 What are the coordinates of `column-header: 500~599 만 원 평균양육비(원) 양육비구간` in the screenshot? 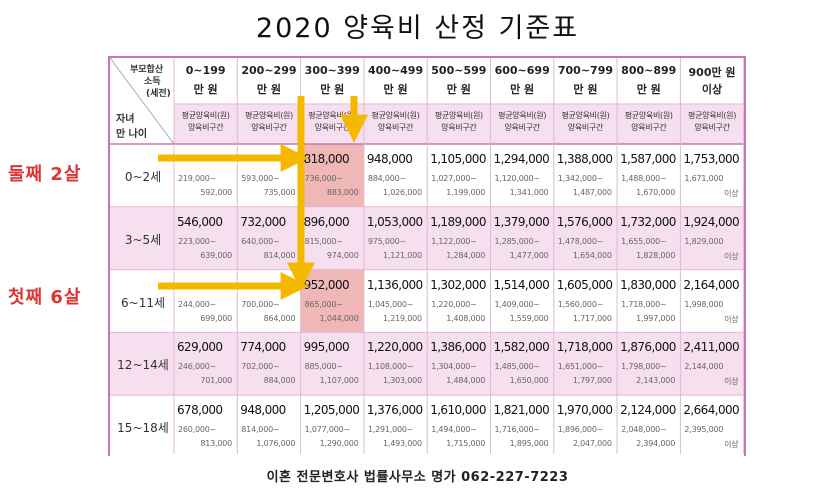 It's located at (458, 101).